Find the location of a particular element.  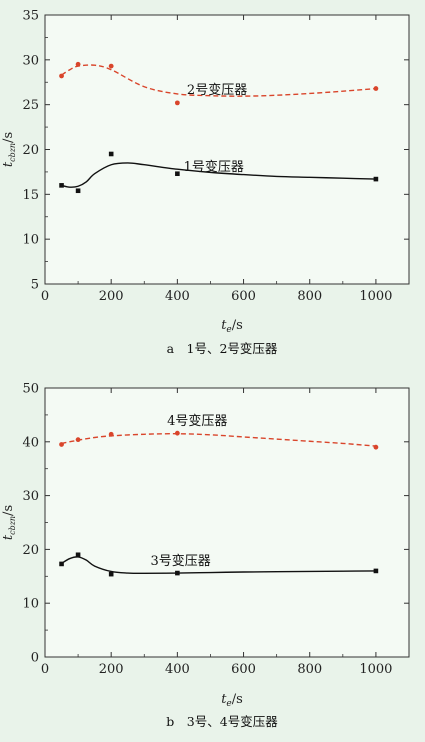

y-tick-label: 5 is located at coordinates (35, 285).